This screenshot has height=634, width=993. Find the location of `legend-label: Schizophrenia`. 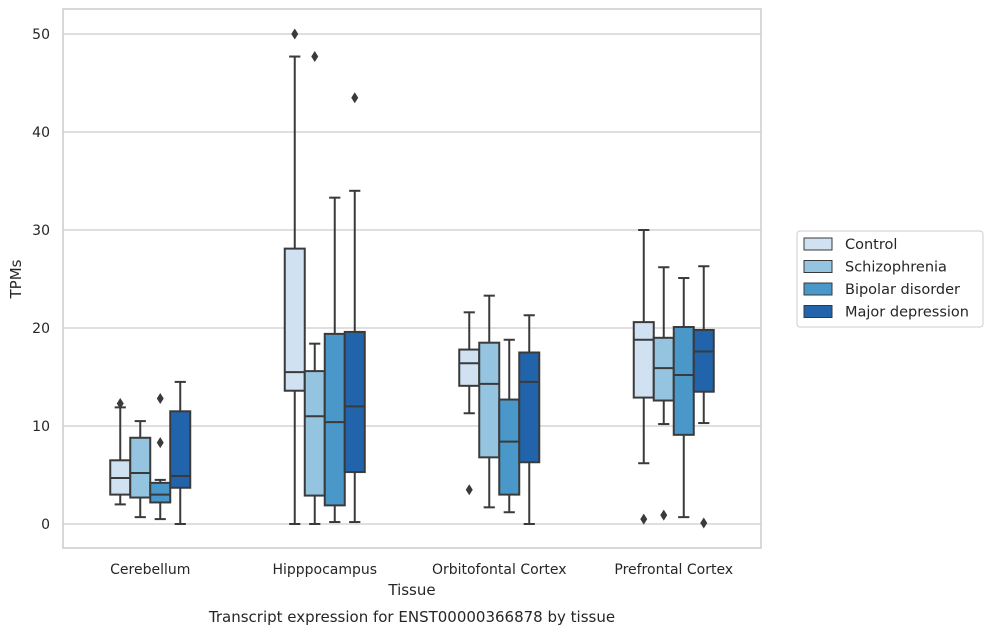

legend-label: Schizophrenia is located at coordinates (896, 268).